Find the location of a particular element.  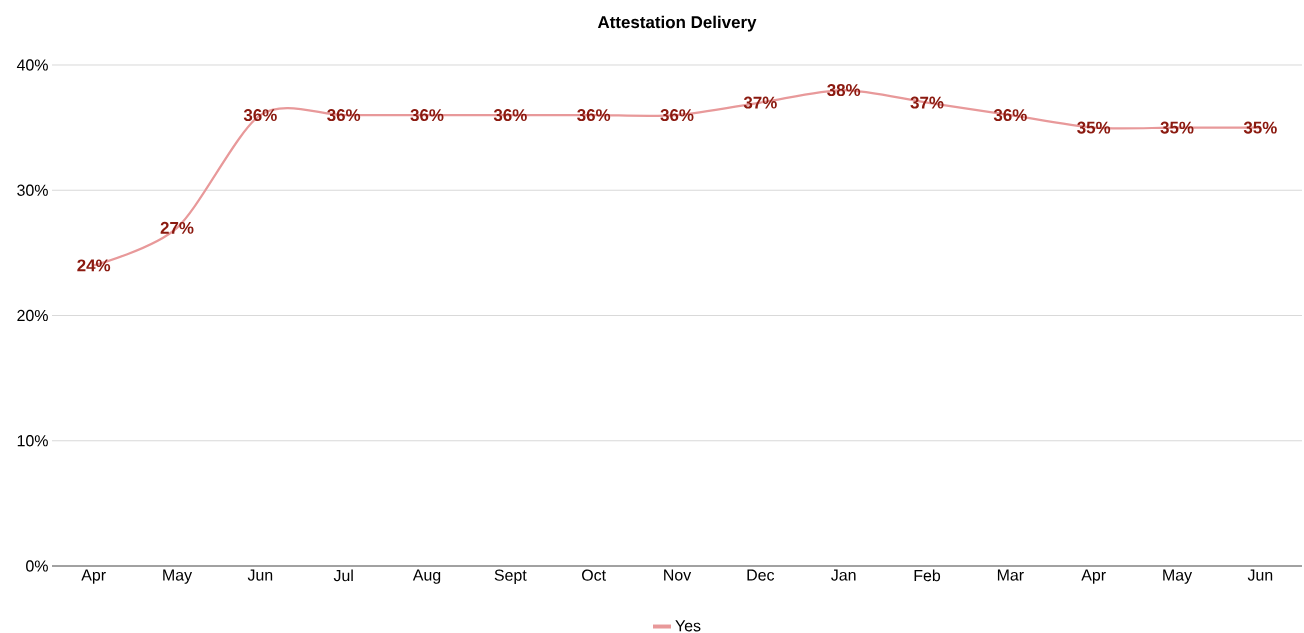

data-label: 24% is located at coordinates (94, 265).